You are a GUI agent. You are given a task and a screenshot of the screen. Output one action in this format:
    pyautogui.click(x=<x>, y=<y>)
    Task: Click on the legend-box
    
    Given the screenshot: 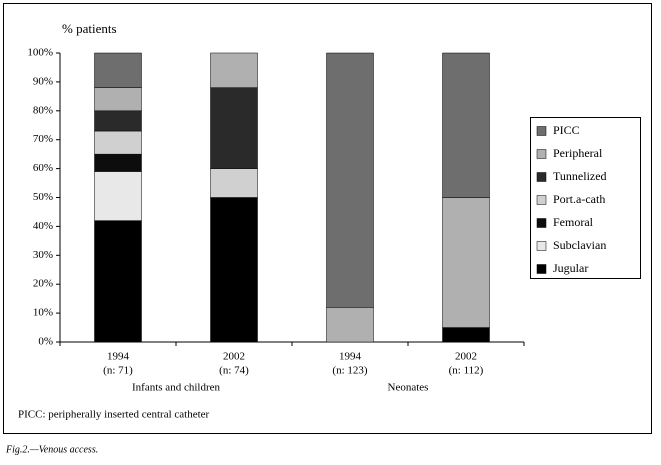 What is the action you would take?
    pyautogui.click(x=585, y=198)
    